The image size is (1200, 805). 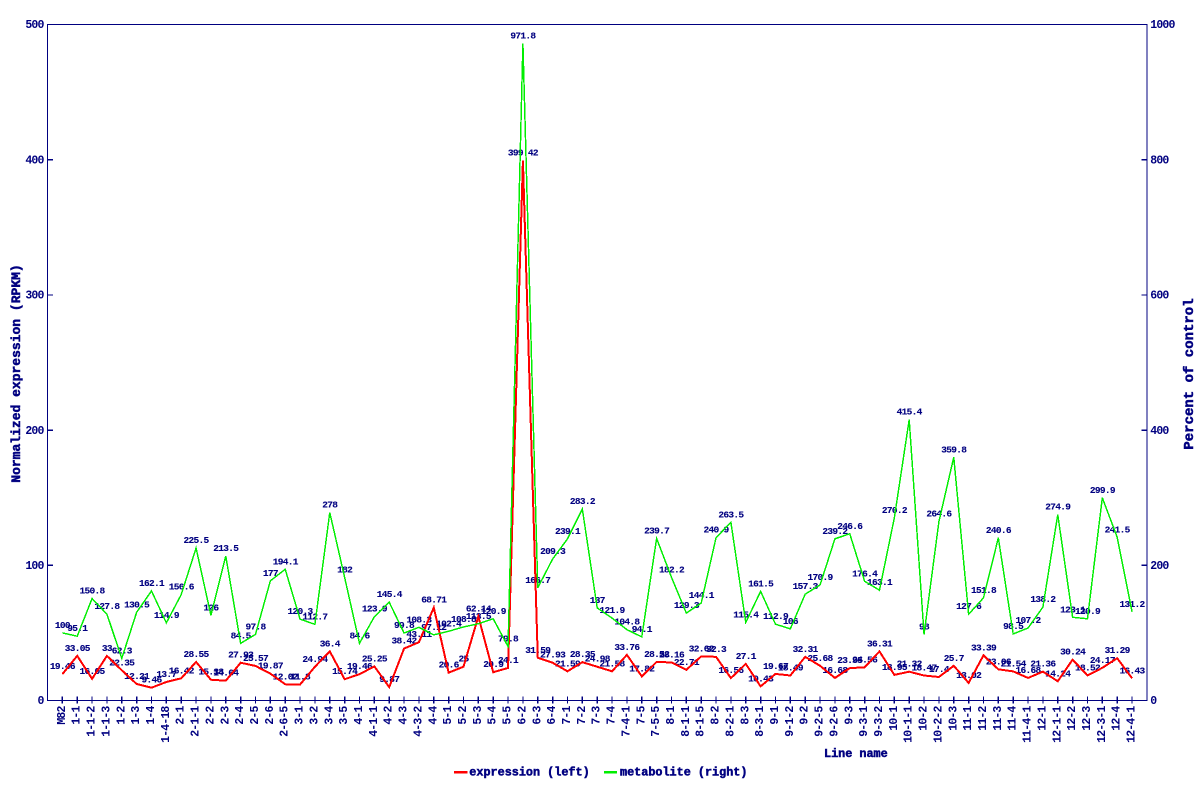 I want to click on svg-text: 5-1, so click(x=448, y=715).